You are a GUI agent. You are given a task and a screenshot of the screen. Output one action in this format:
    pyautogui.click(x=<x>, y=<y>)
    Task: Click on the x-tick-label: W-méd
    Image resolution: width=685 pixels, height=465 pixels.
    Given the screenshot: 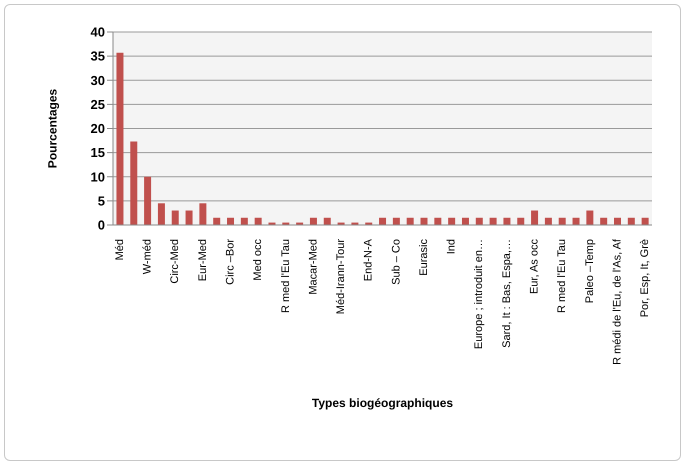 What is the action you would take?
    pyautogui.click(x=148, y=256)
    